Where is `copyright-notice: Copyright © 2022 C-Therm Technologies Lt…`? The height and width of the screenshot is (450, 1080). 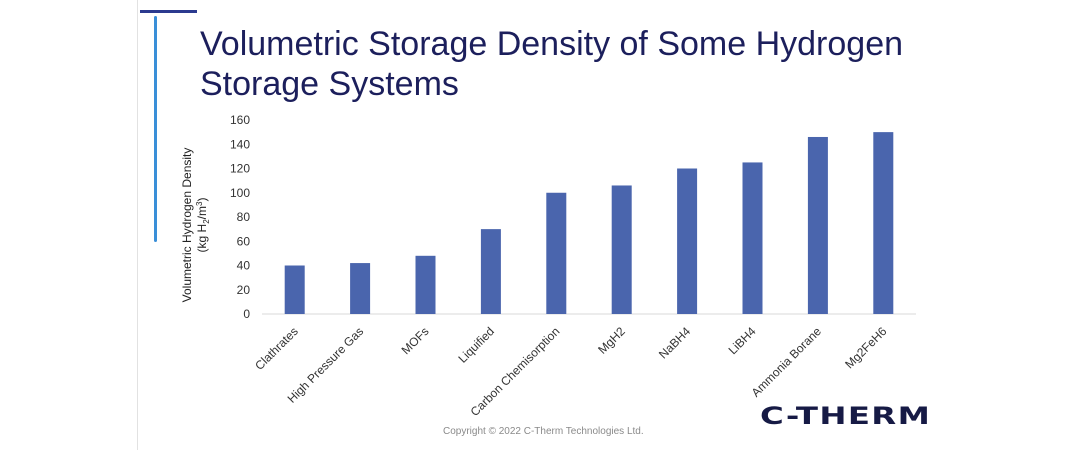 copyright-notice: Copyright © 2022 C-Therm Technologies Lt… is located at coordinates (543, 431).